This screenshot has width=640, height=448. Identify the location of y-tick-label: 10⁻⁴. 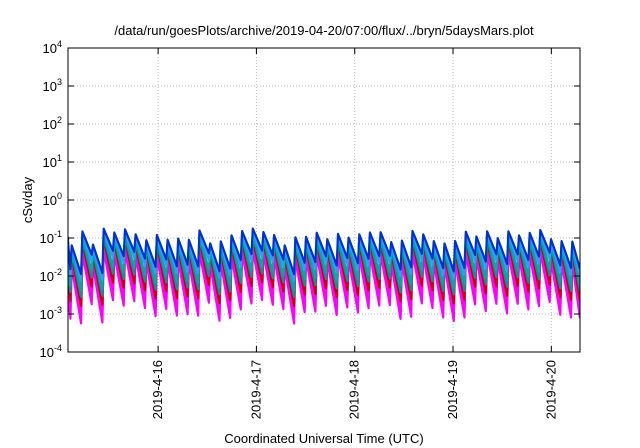
(51, 351).